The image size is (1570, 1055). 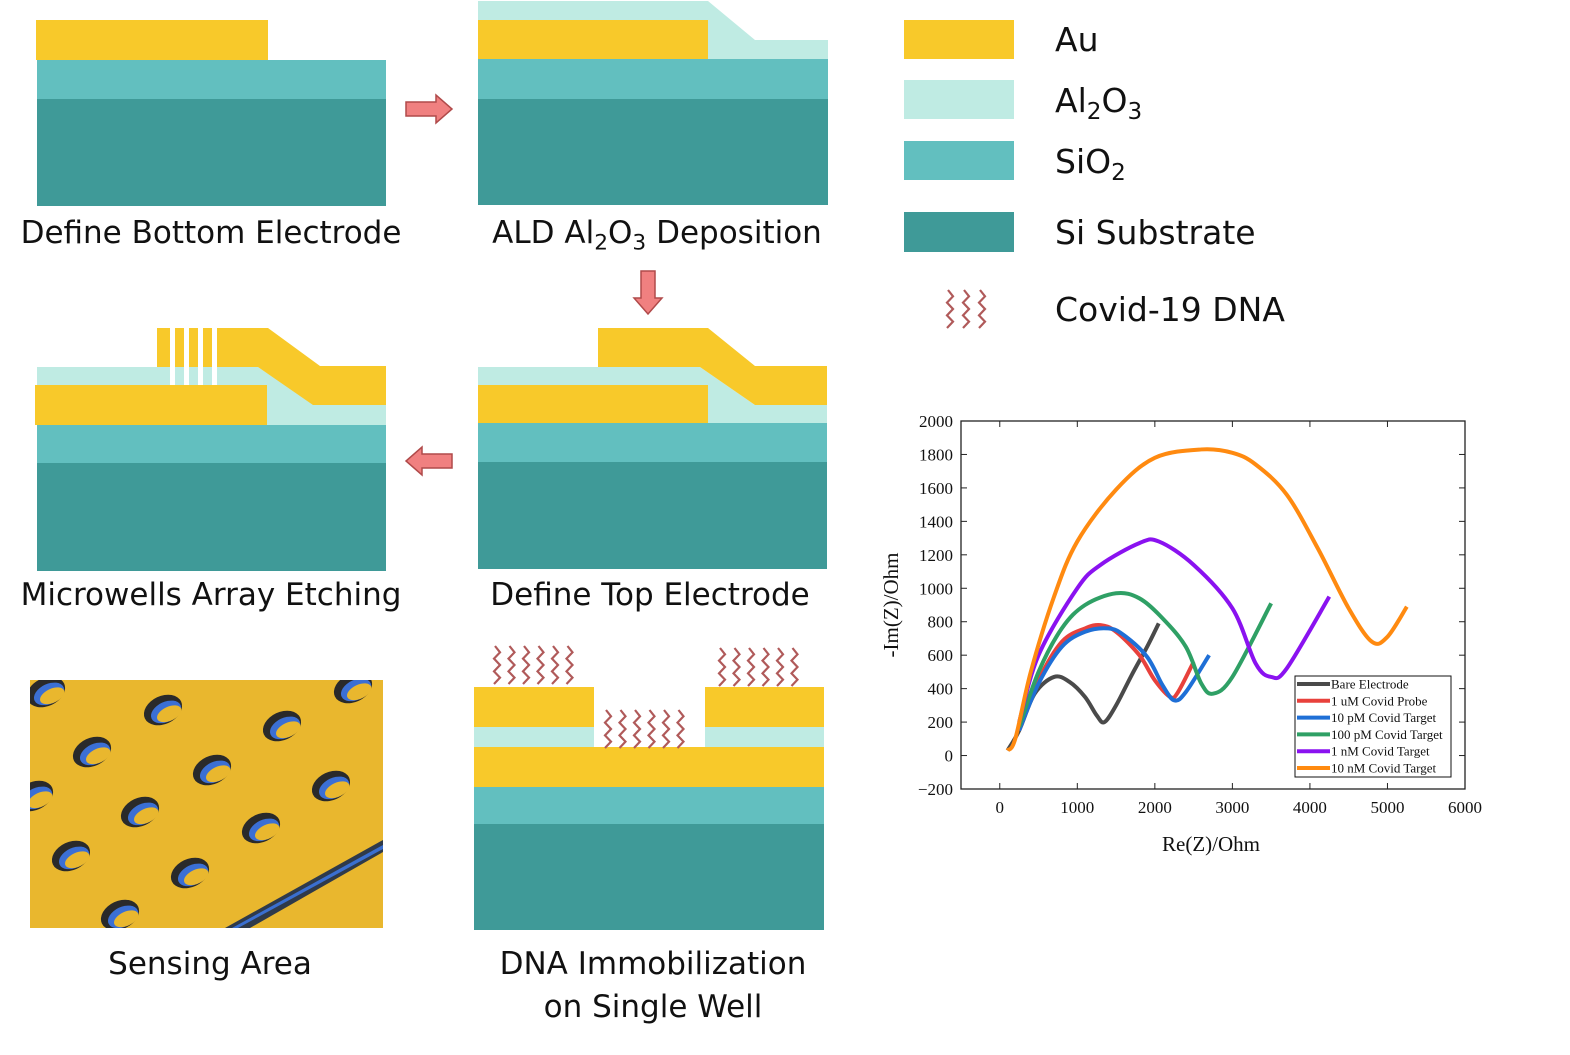 What do you see at coordinates (211, 595) in the screenshot?
I see `caption-microwells-etching: Microwells Array Etching` at bounding box center [211, 595].